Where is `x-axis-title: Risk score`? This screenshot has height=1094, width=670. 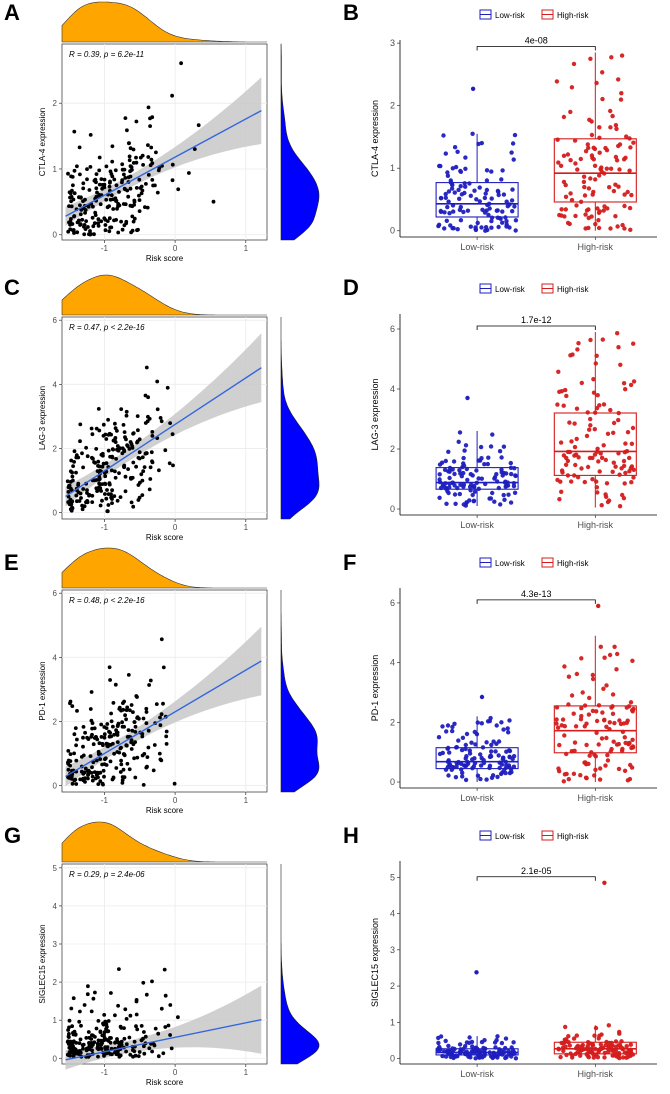 x-axis-title: Risk score is located at coordinates (165, 1082).